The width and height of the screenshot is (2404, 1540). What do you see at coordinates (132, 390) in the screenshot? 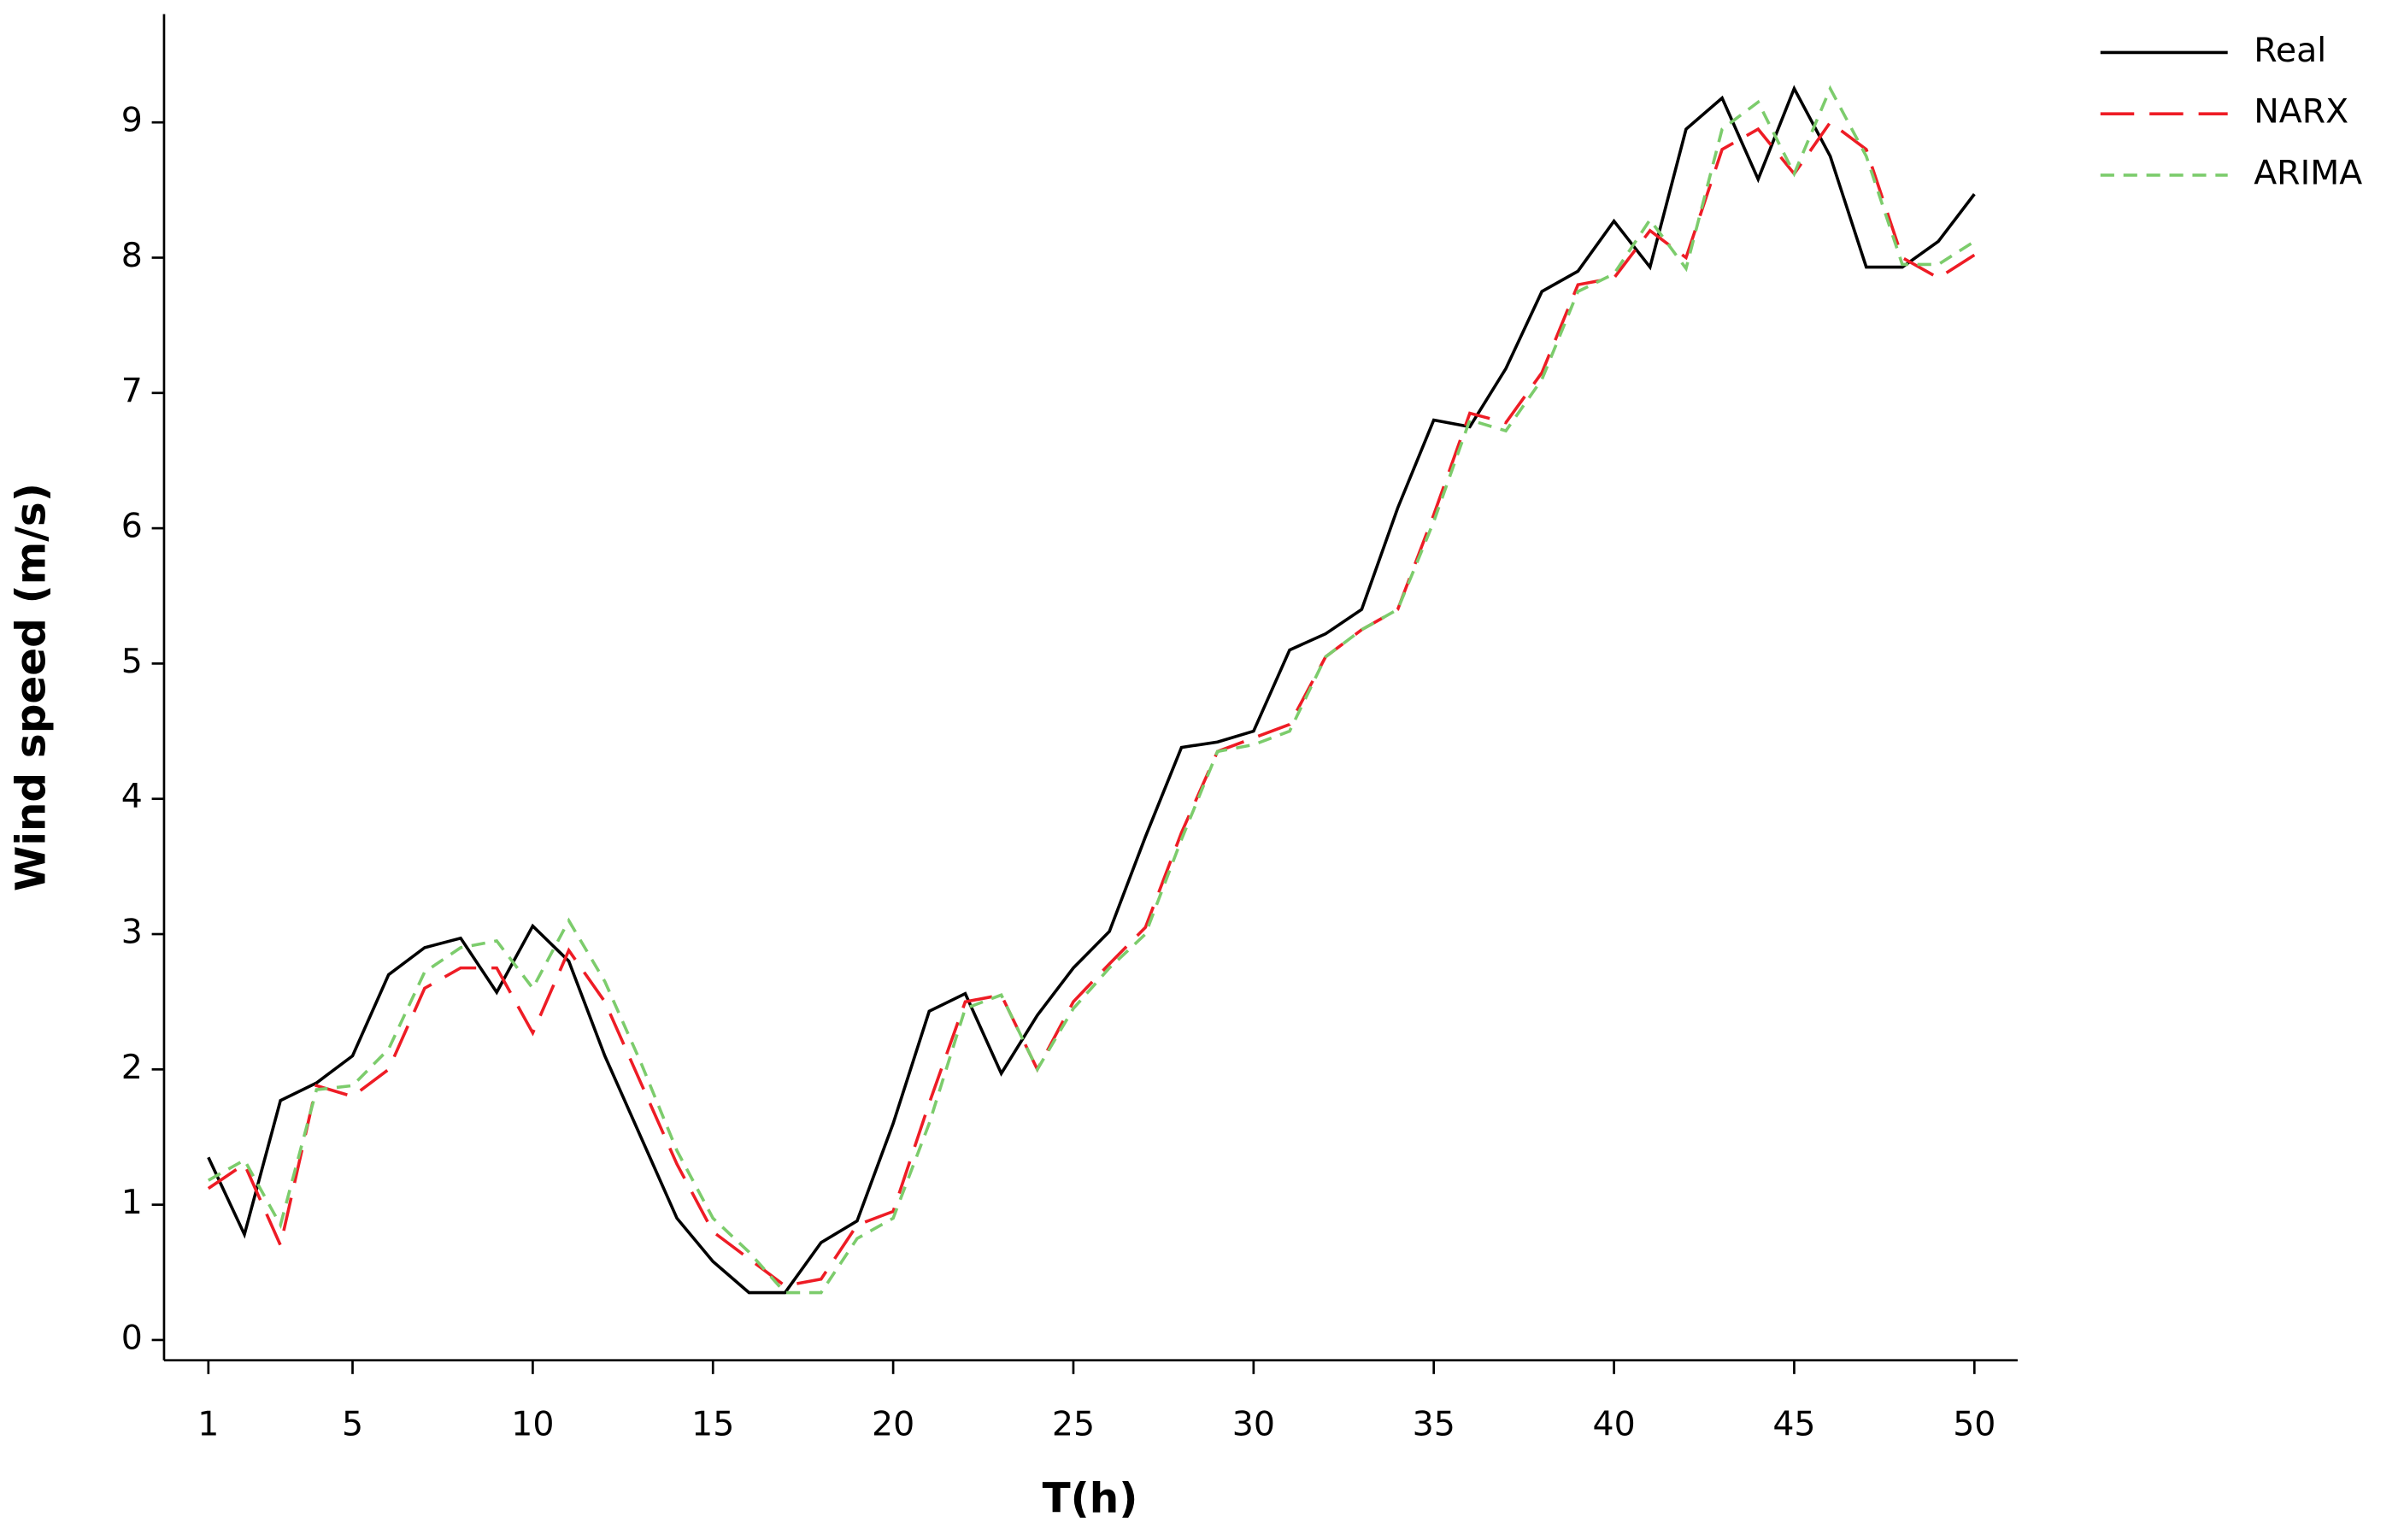
I see `y-tick-label: 7` at bounding box center [132, 390].